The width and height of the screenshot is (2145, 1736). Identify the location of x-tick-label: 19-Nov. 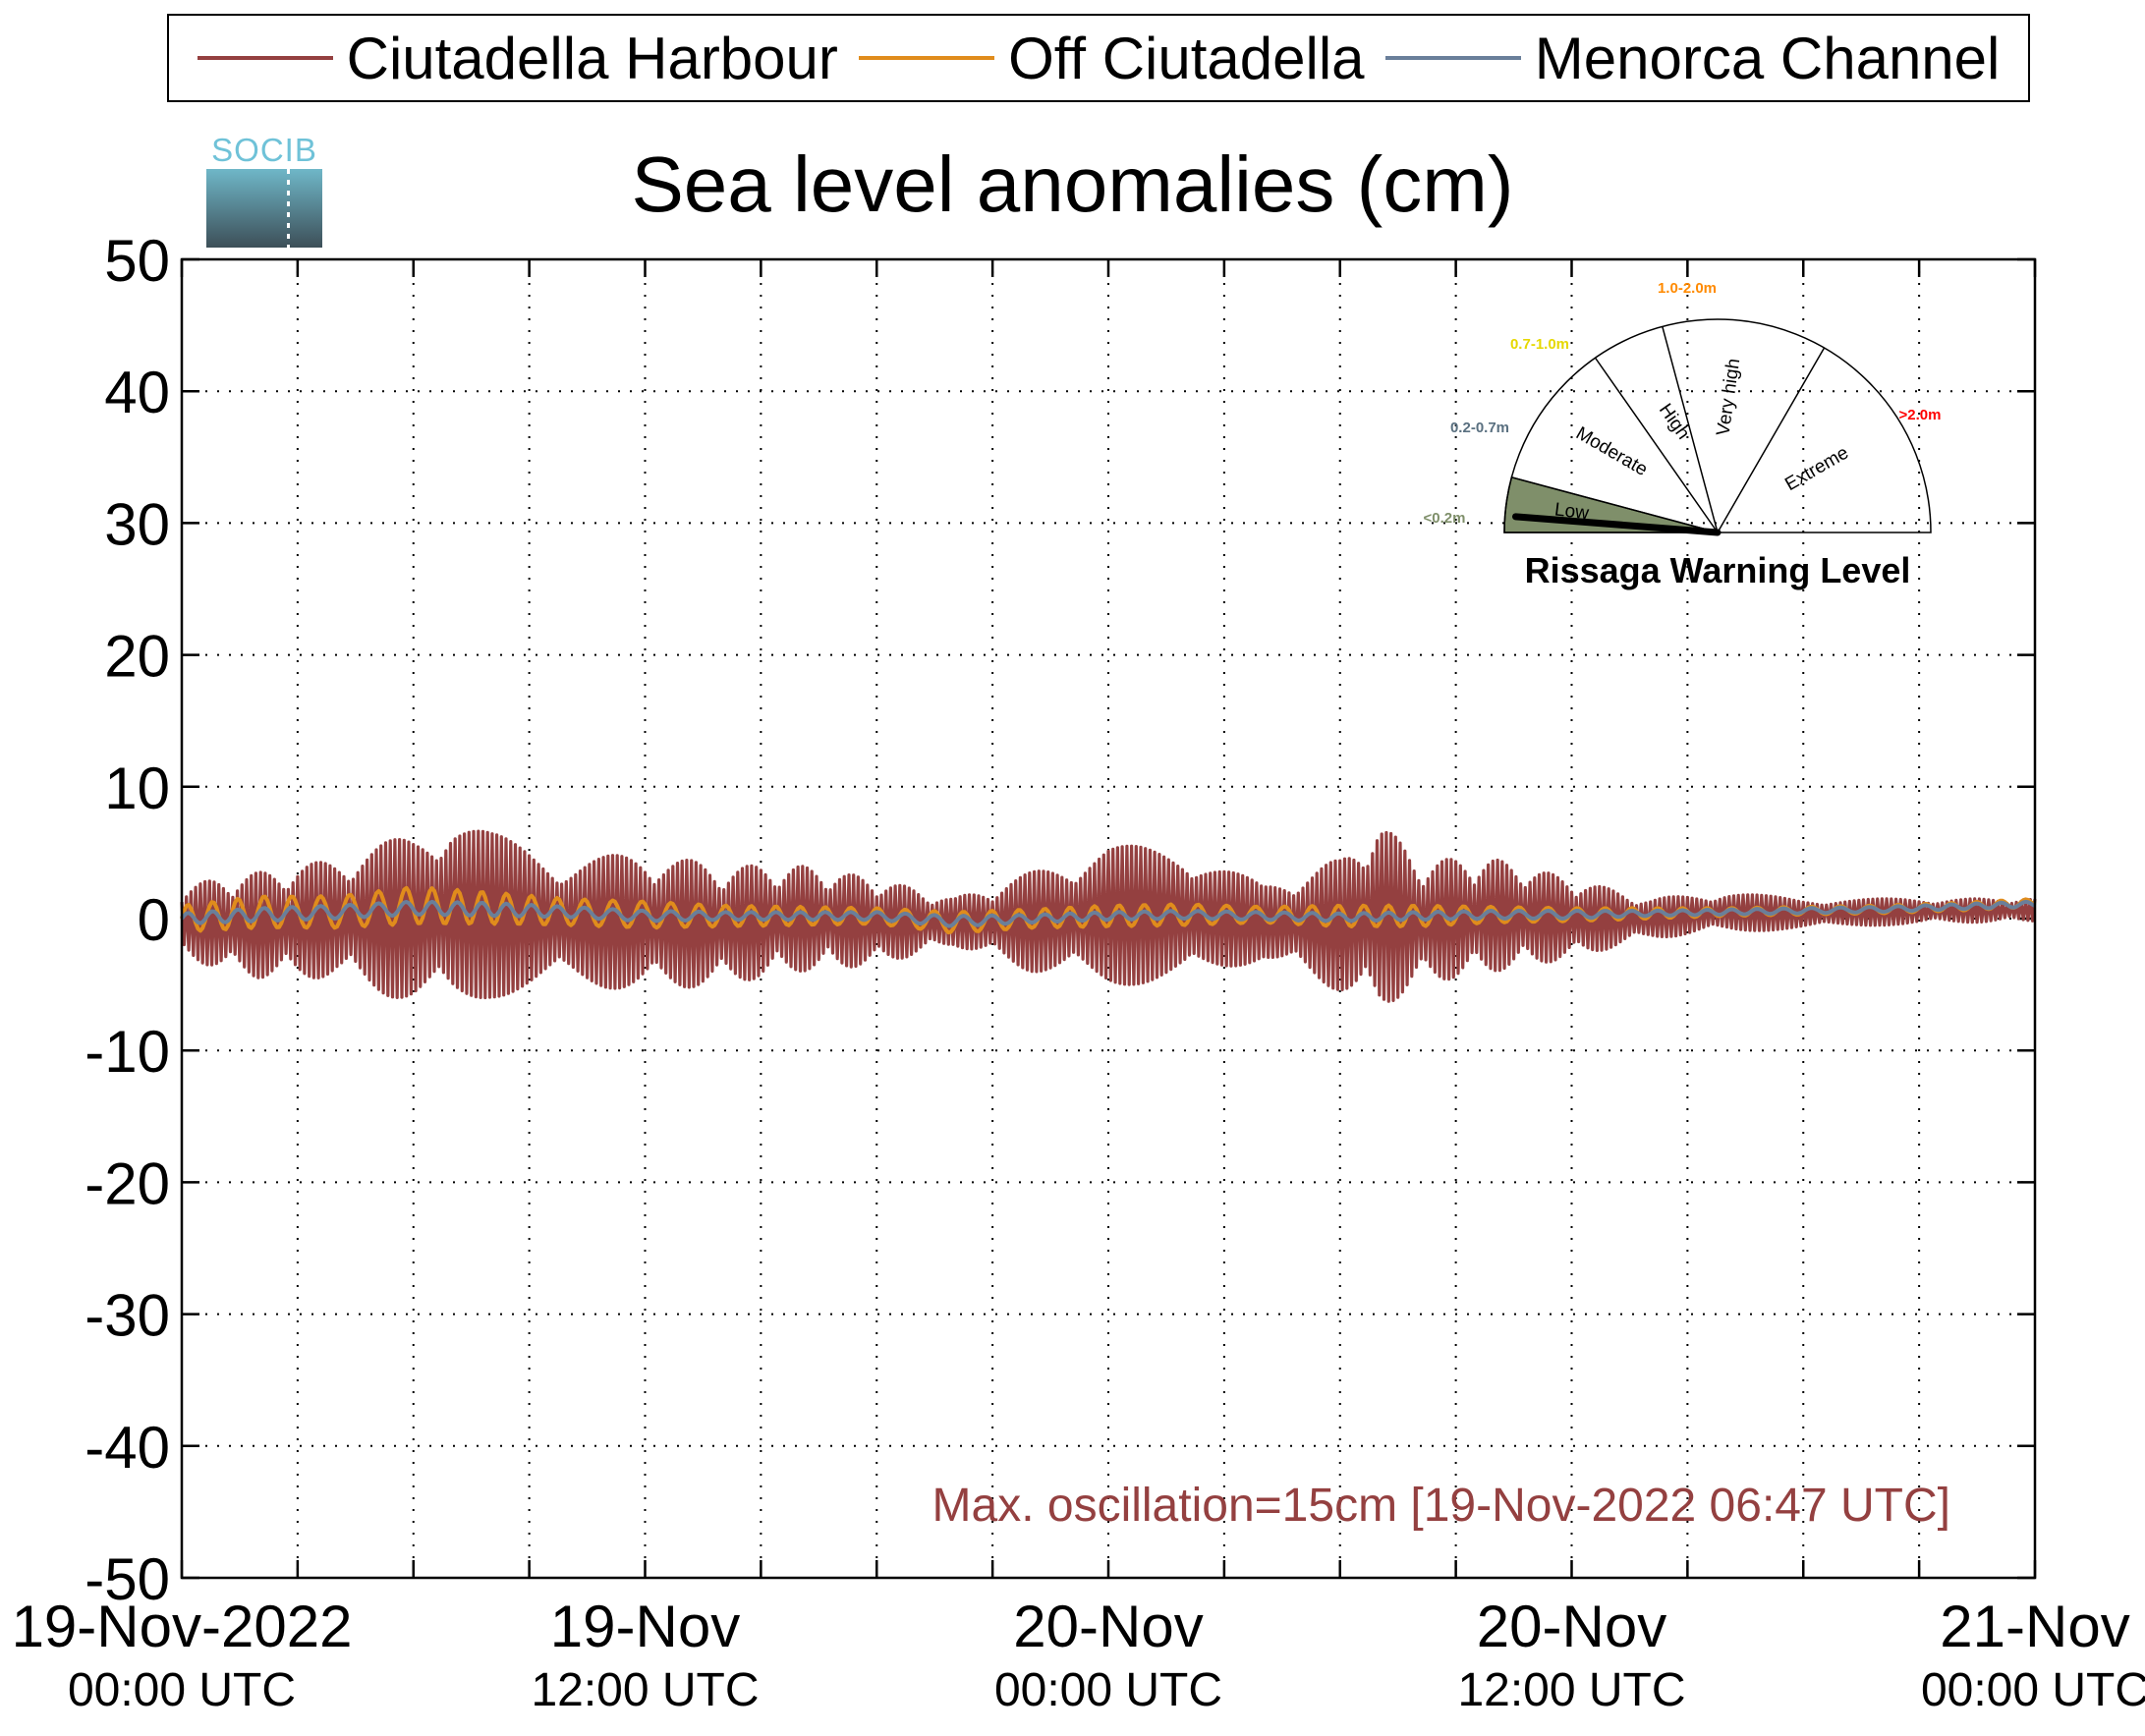
(645, 1626).